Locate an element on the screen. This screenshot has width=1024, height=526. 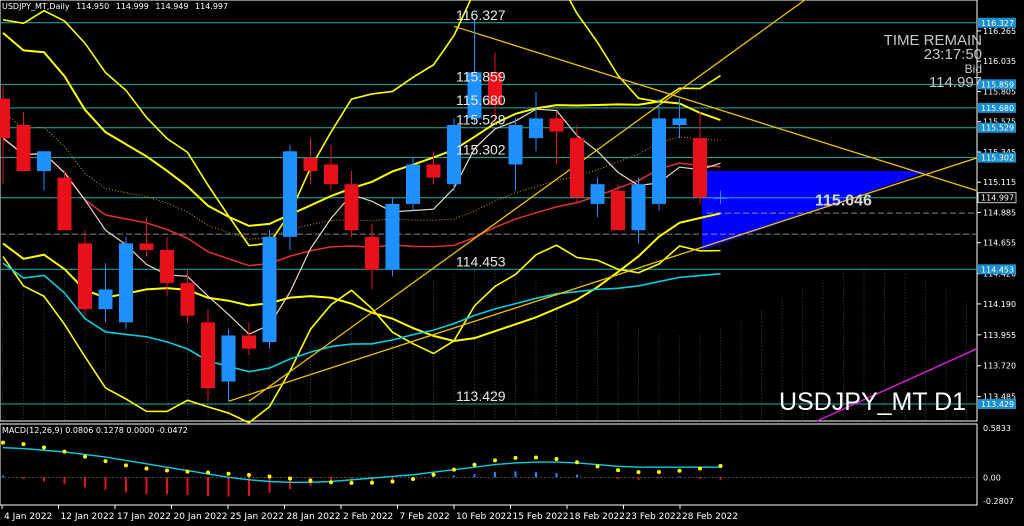
level-label: 113.429 is located at coordinates (481, 396).